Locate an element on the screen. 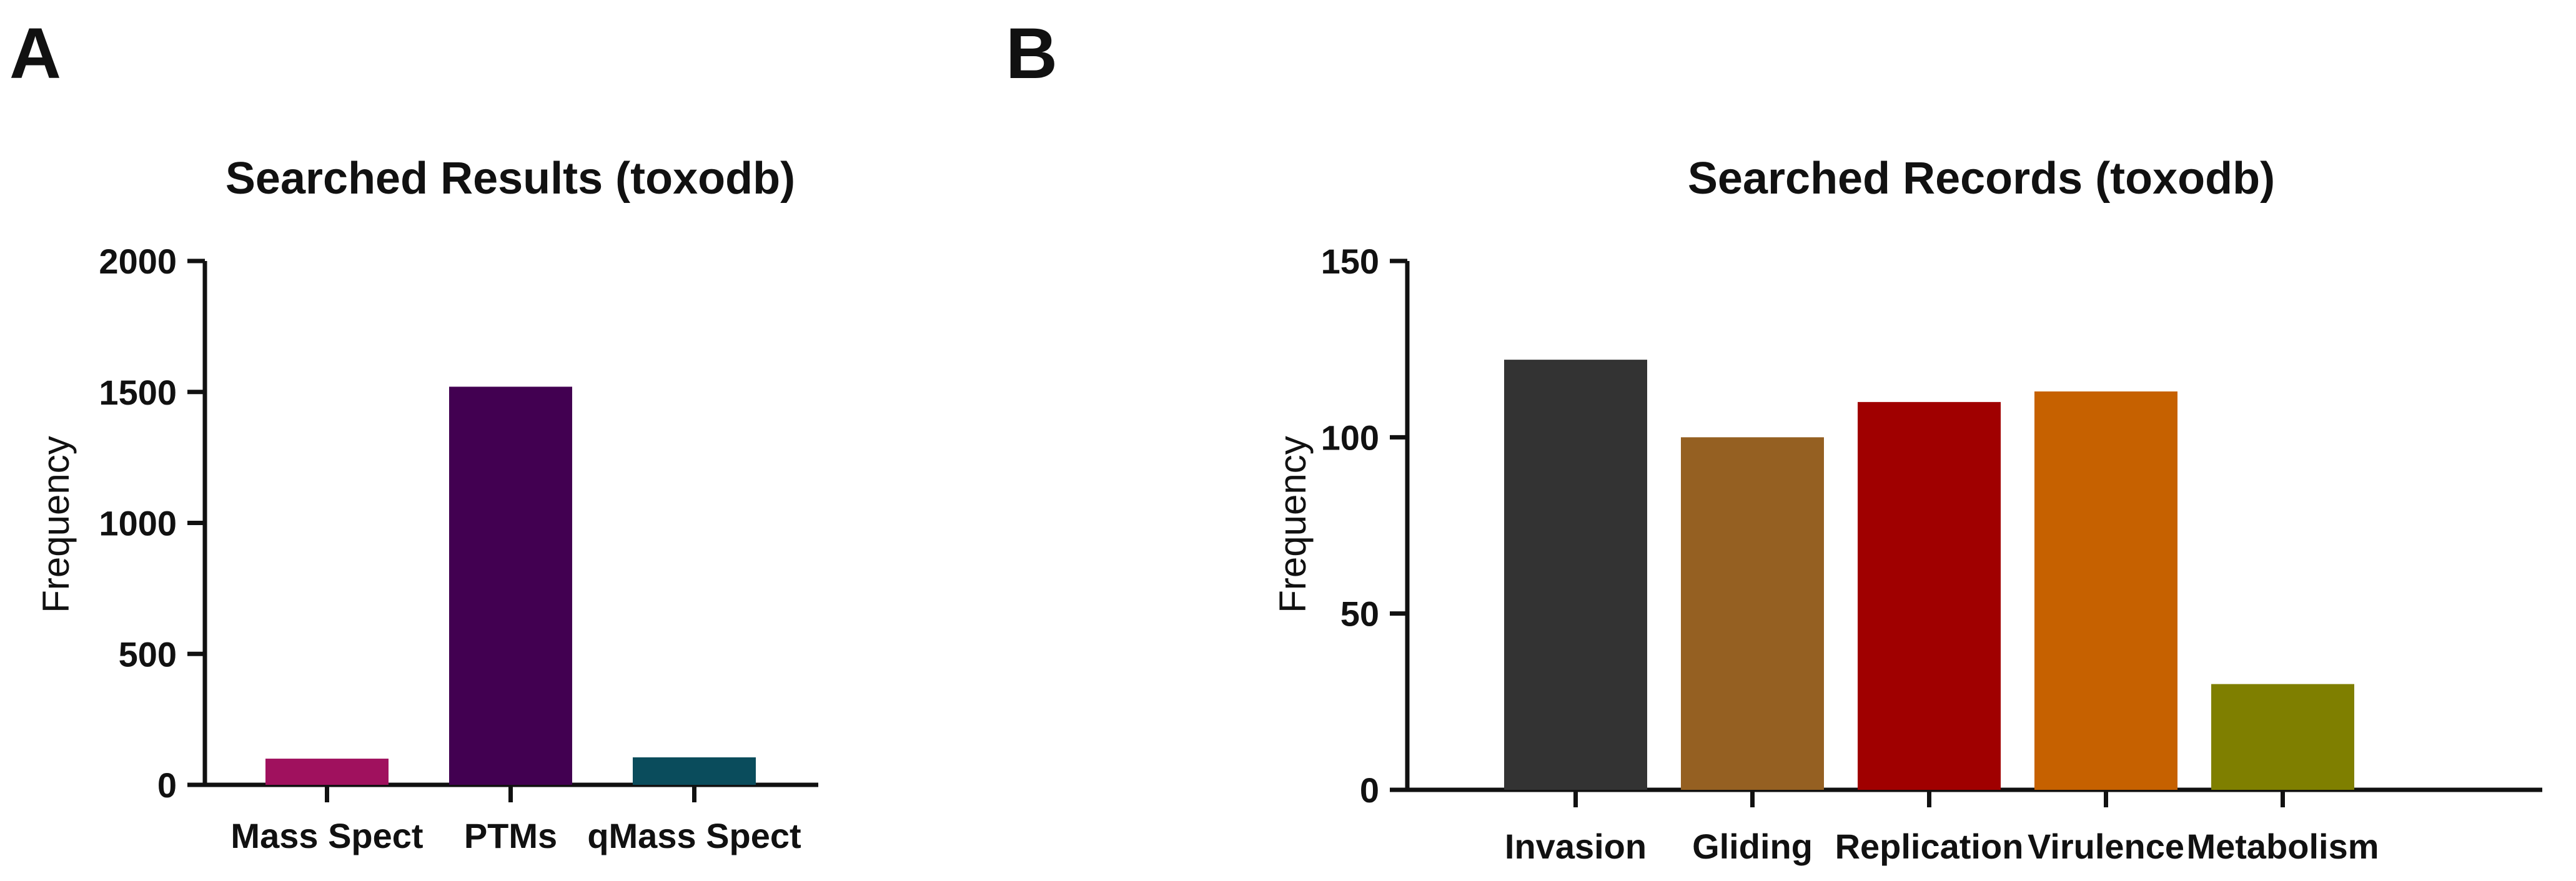 The image size is (2576, 881). bar-b-gliding is located at coordinates (1752, 613).